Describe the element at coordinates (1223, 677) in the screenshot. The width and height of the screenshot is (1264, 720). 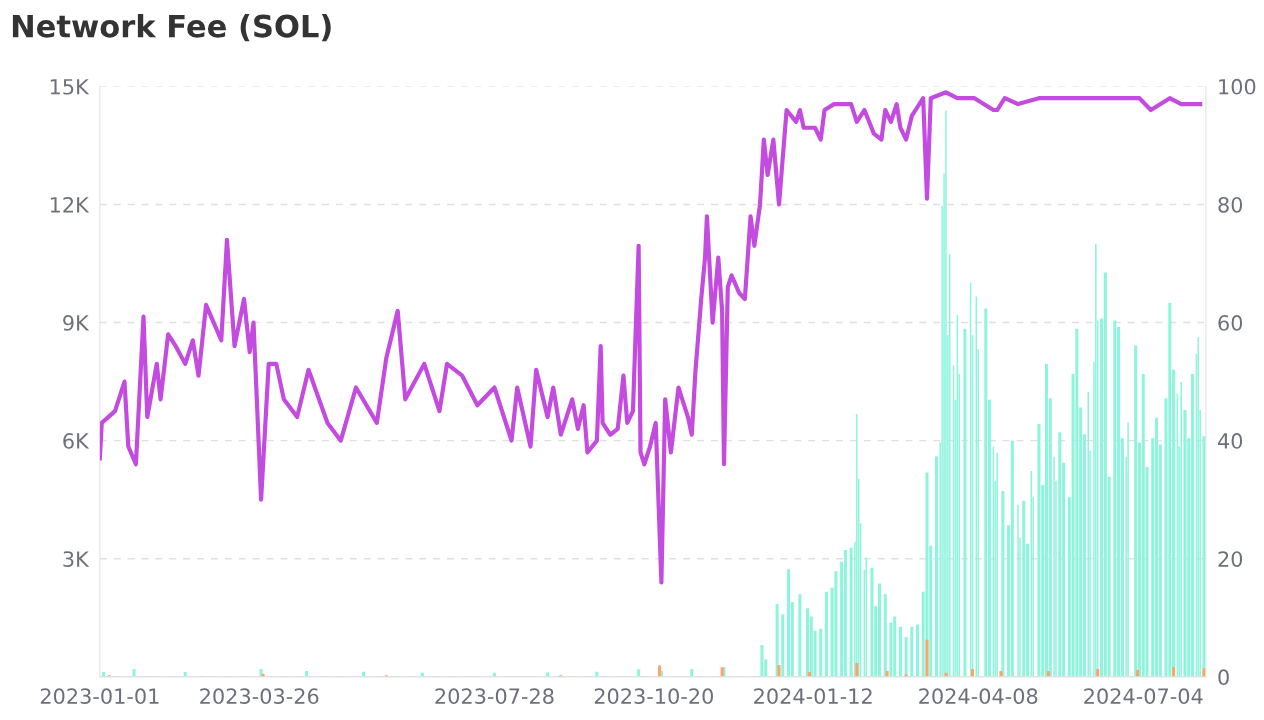
I see `y2-tick-label: 0` at that location.